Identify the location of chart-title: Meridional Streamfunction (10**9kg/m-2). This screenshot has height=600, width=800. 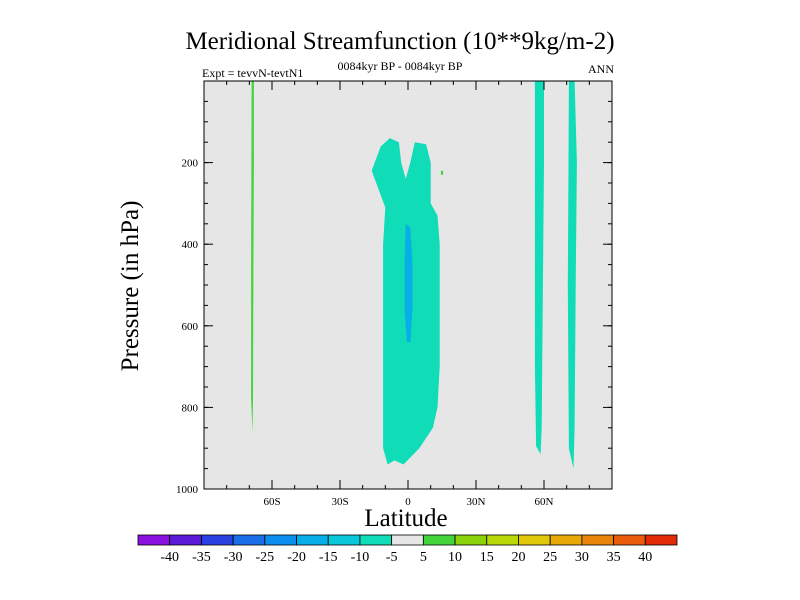
(400, 41).